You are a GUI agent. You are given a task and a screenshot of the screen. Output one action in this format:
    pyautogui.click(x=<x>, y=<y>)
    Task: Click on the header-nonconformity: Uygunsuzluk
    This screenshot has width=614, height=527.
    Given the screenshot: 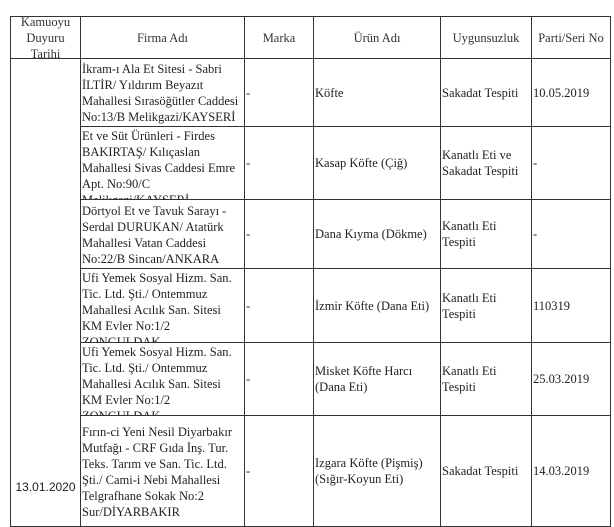 What is the action you would take?
    pyautogui.click(x=486, y=37)
    